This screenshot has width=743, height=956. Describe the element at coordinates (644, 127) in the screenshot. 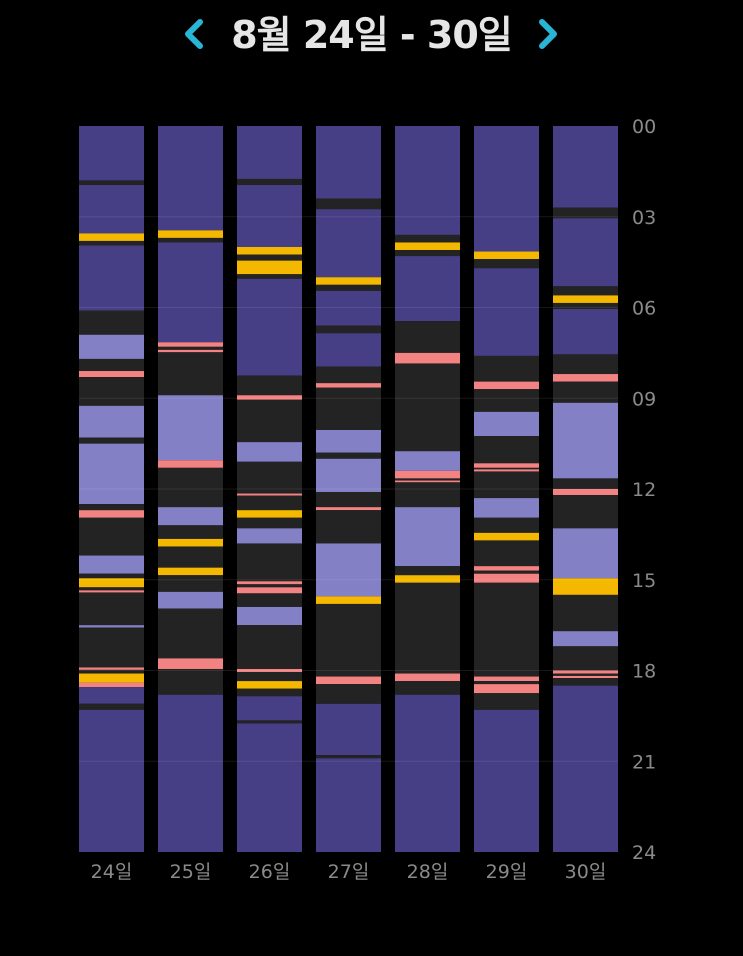

I see `y-tick-label: 00` at that location.